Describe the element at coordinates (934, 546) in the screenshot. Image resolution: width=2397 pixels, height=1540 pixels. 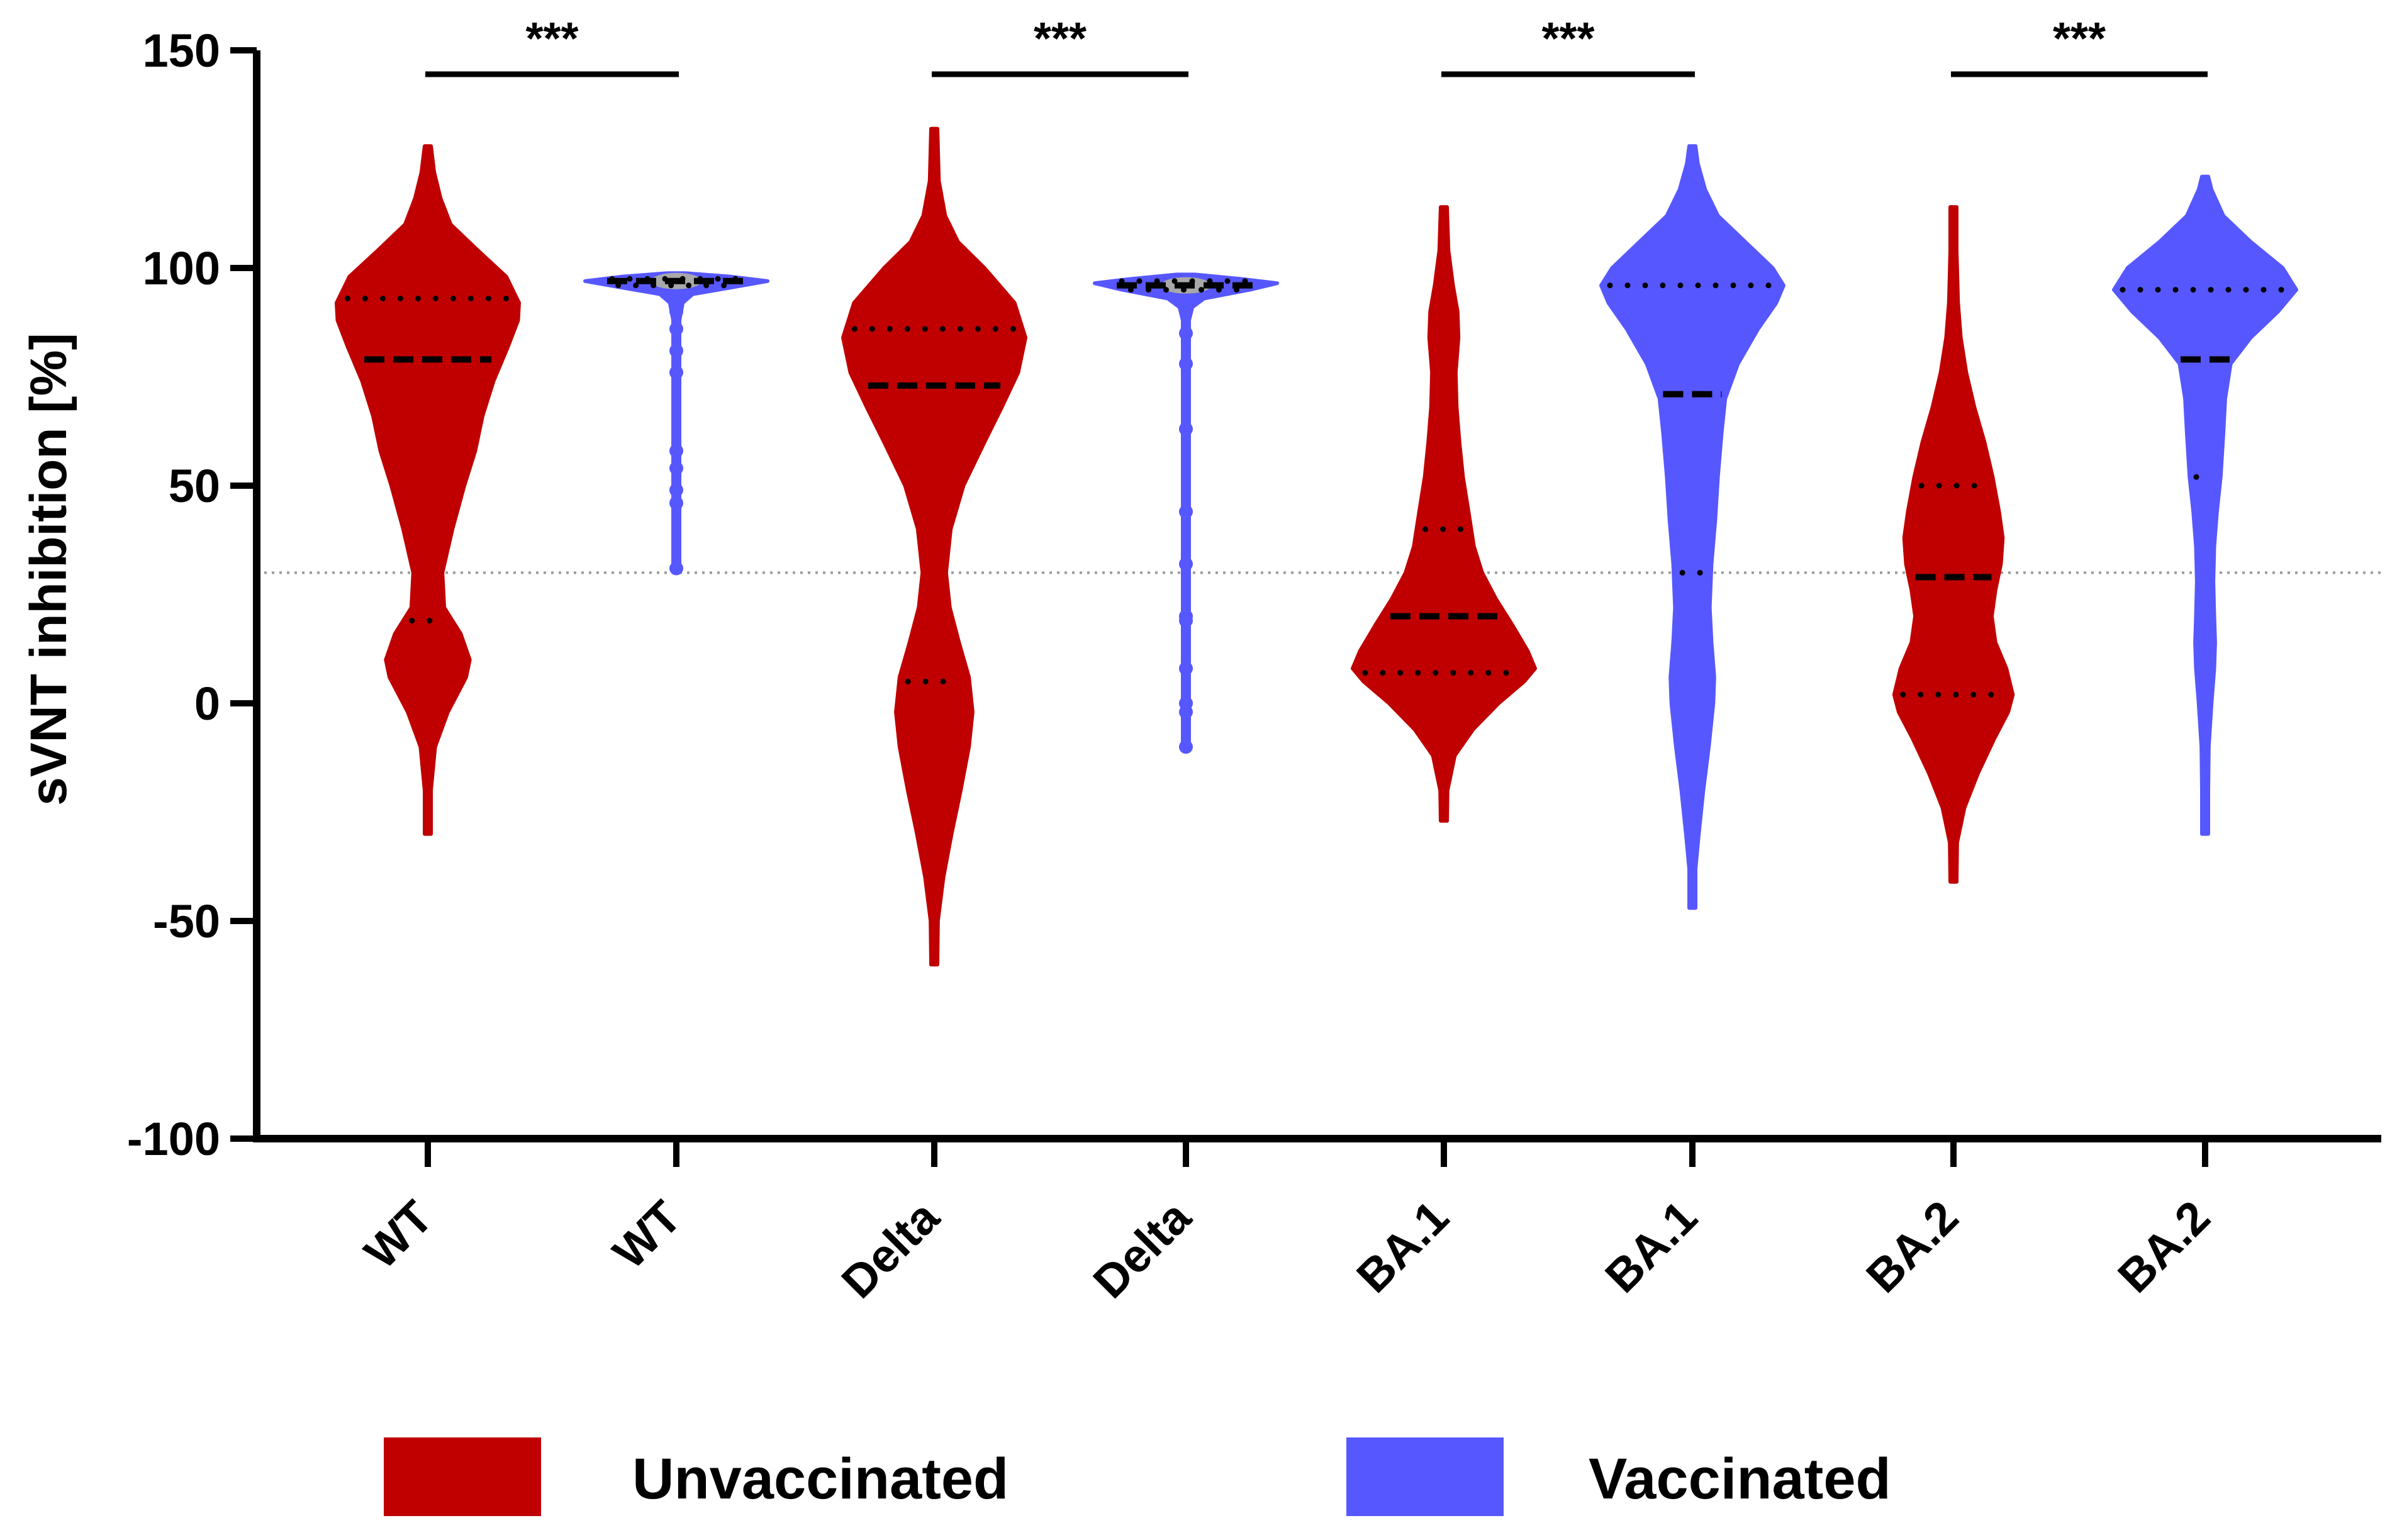
I see `violin-delta-unvaccinated` at that location.